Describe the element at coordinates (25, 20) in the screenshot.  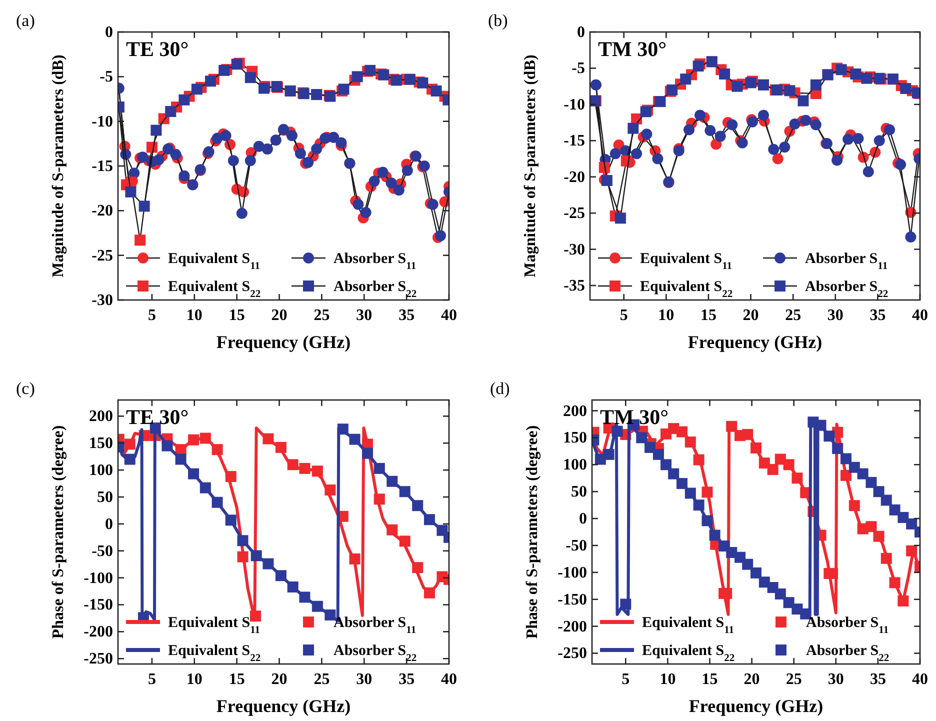
I see `chart-title: (a)` at that location.